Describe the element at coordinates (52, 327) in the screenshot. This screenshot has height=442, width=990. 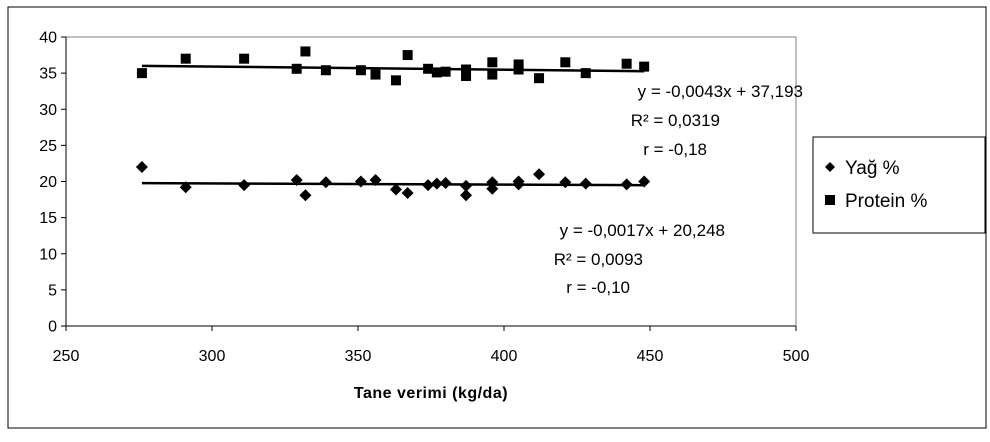
I see `y-tick-label: 0` at that location.